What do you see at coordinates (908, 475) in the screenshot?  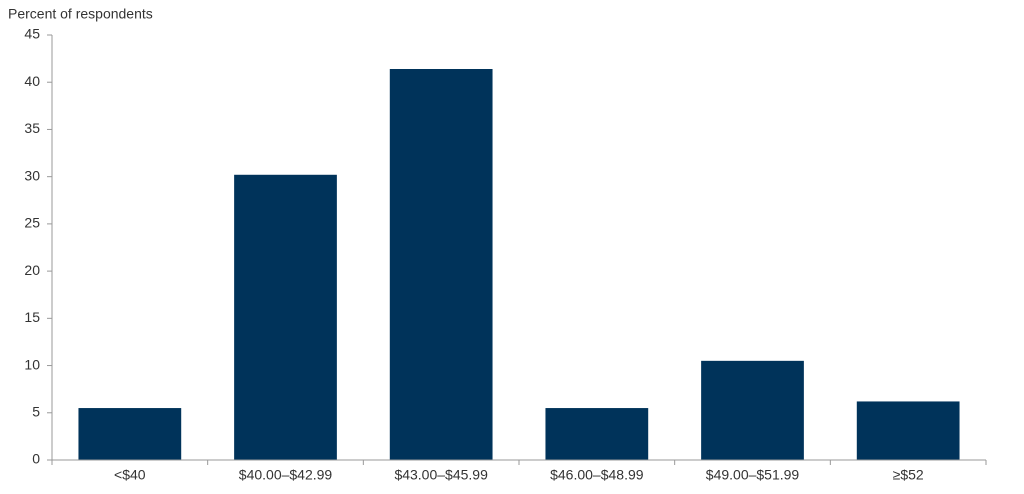 I see `x-tick-label: ≥$52` at bounding box center [908, 475].